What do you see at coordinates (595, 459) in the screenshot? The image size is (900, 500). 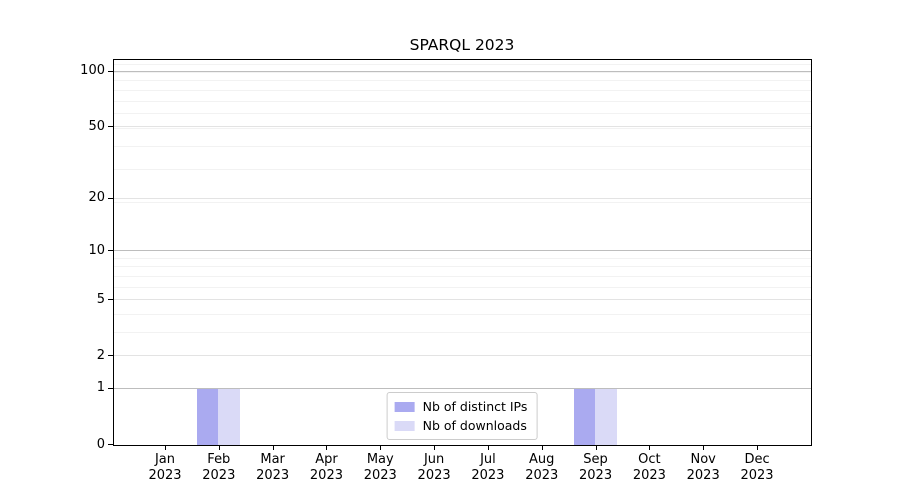 I see `x-tick-month: Sep` at bounding box center [595, 459].